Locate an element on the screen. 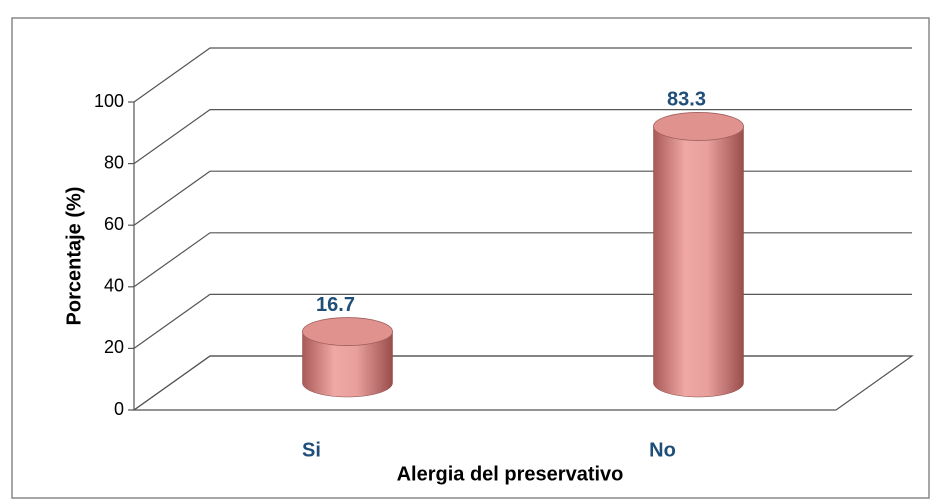 This screenshot has width=938, height=504. y-tick-label: 80 is located at coordinates (114, 162).